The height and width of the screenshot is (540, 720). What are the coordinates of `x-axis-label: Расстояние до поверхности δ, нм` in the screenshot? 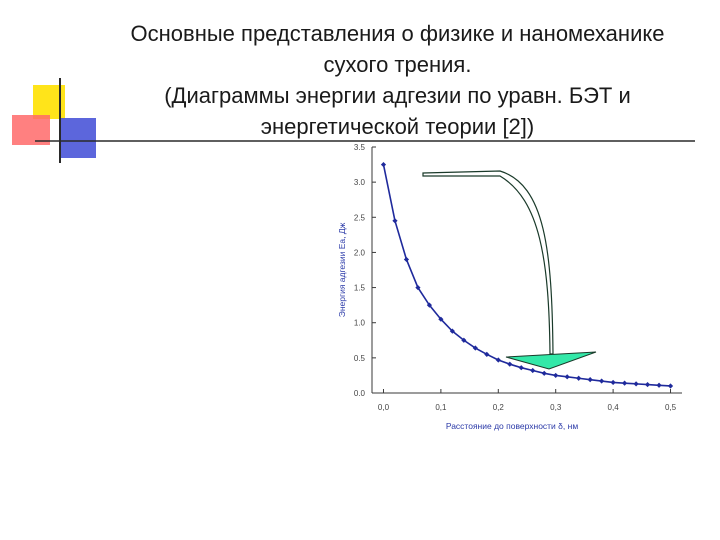 It's located at (512, 426).